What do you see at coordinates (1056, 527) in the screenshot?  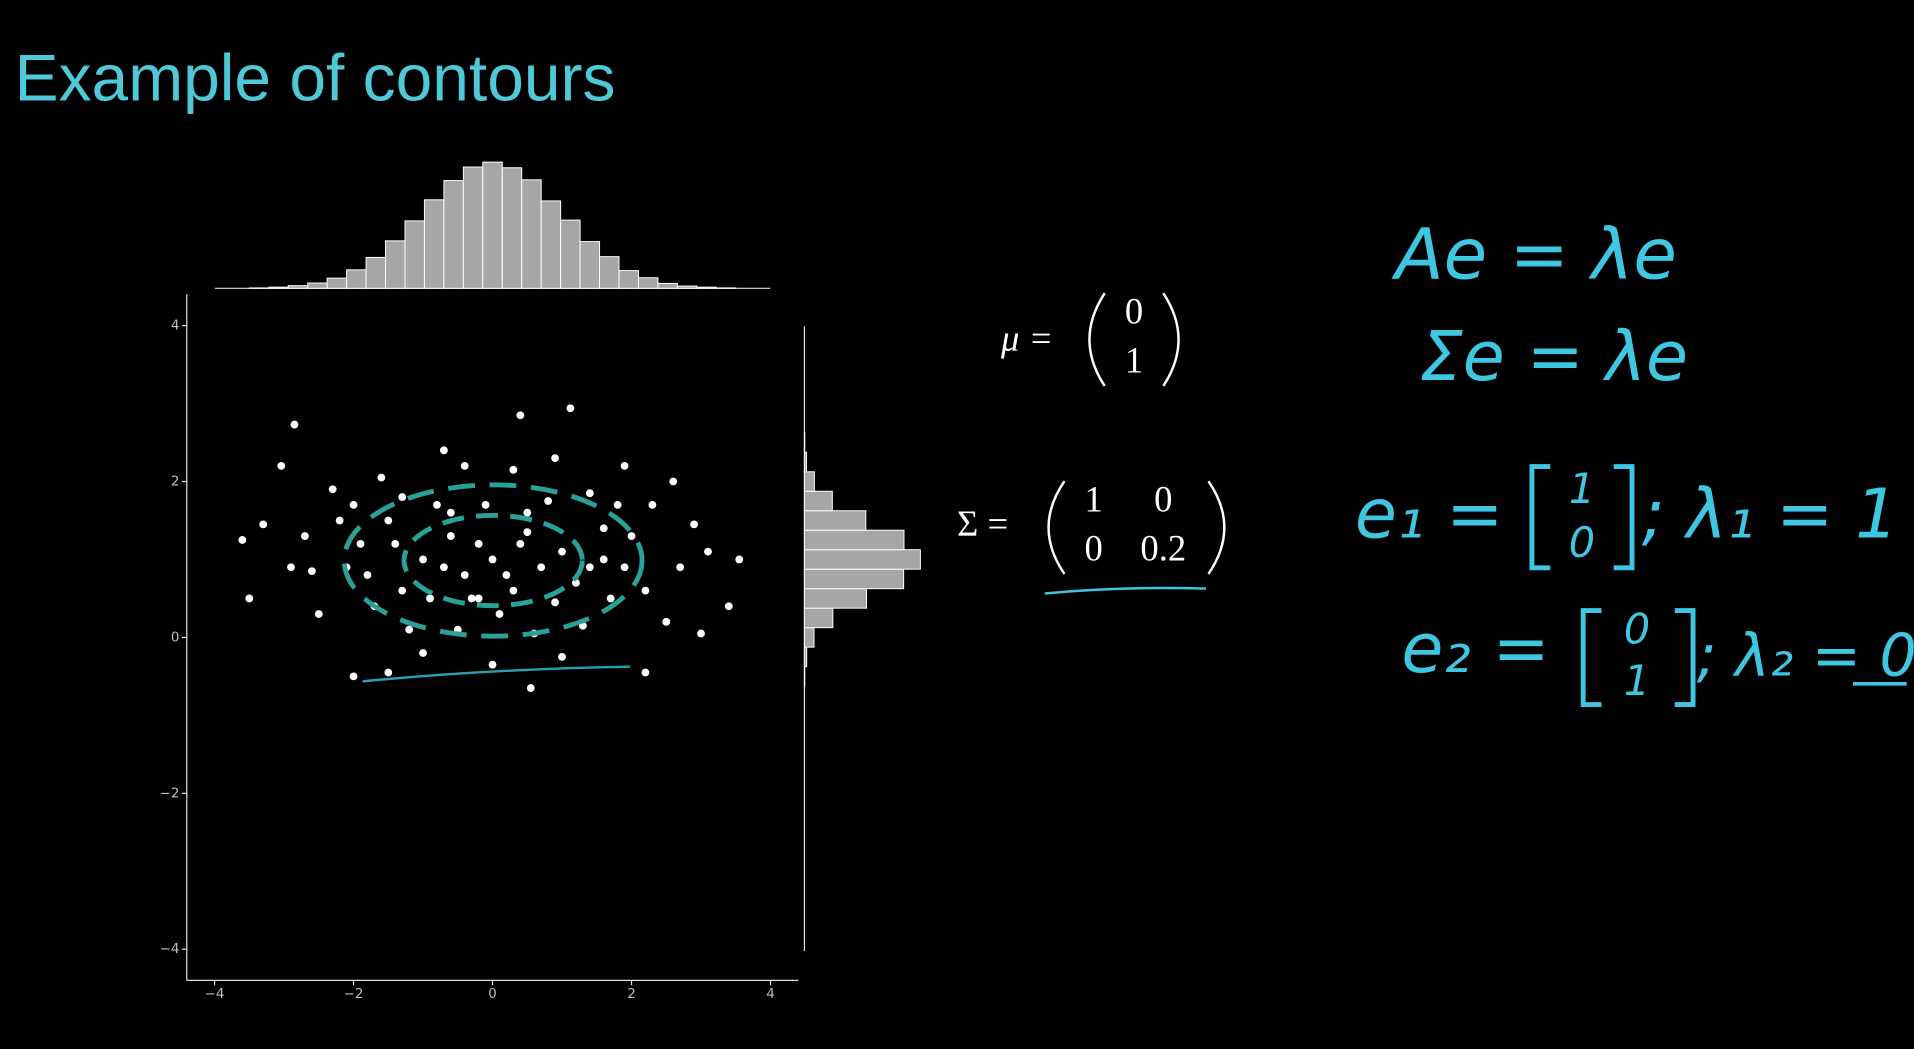 I see `paren` at bounding box center [1056, 527].